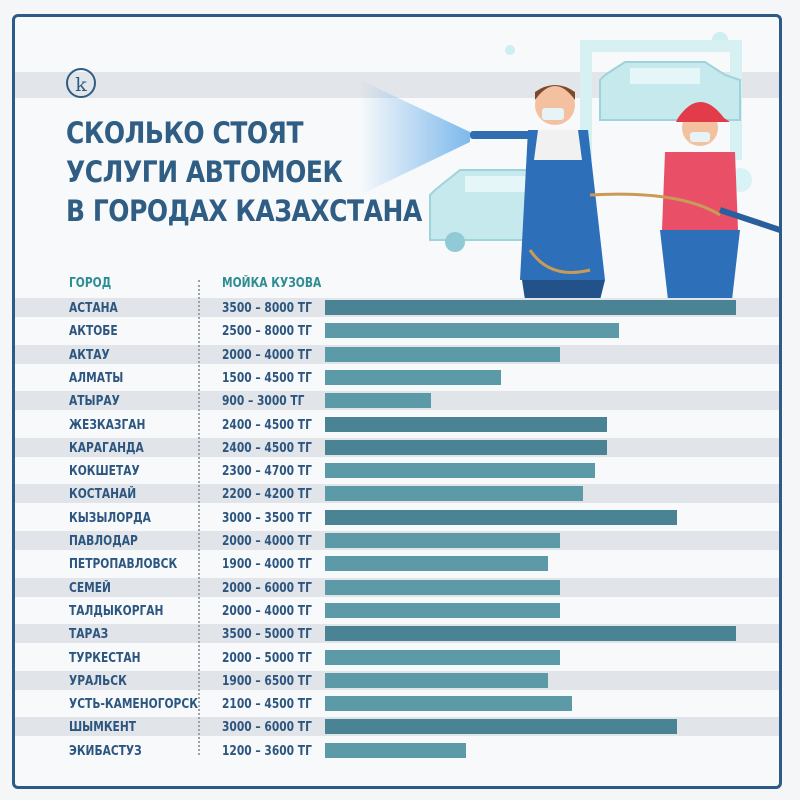  I want to click on price-label: 3500 – 8000 ТГ, so click(267, 308).